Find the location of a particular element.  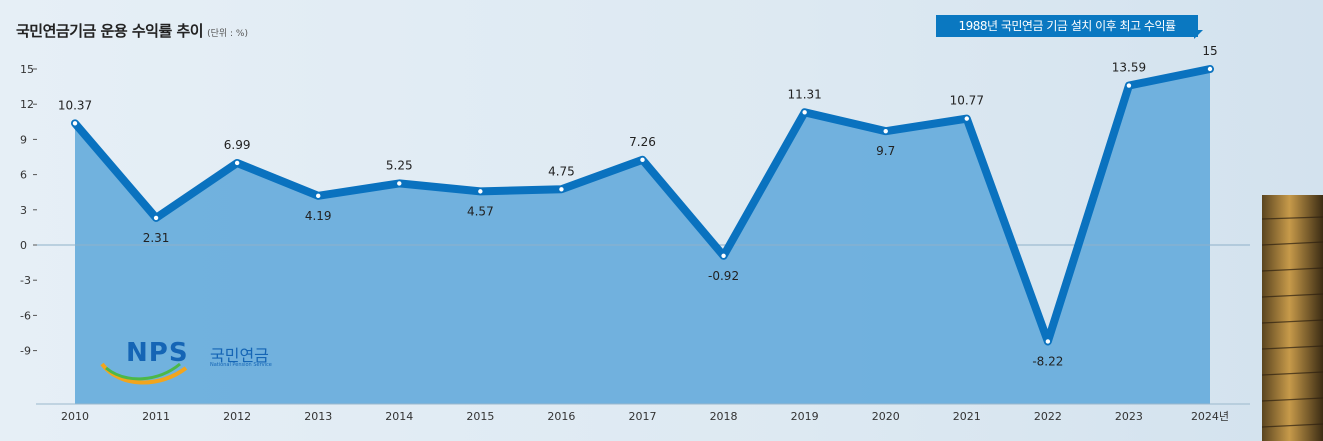

x-tick-label: 2023 is located at coordinates (1129, 416).